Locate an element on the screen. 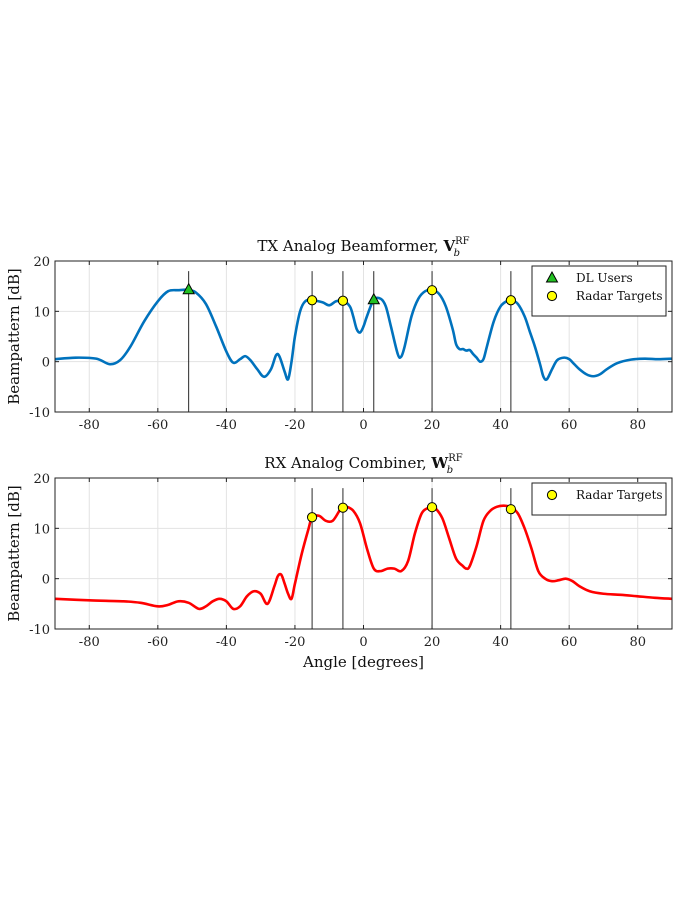  chart-title: RX Analog Combiner, WRF b is located at coordinates (363, 464).